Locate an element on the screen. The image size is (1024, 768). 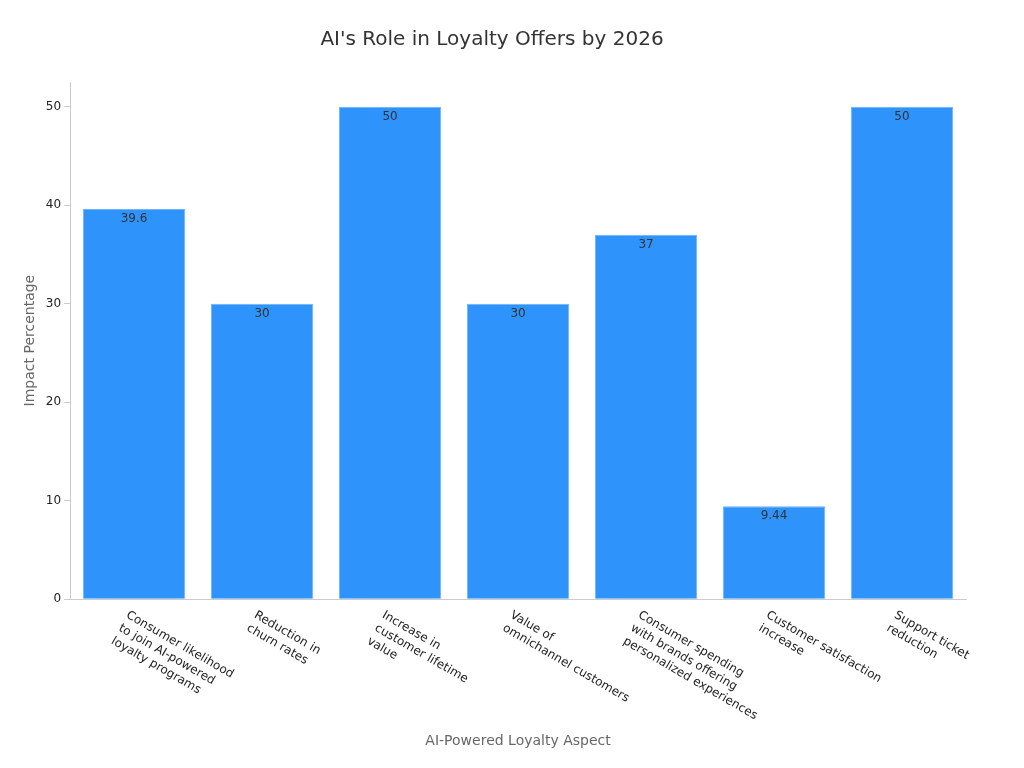
data-label: 9.44 is located at coordinates (774, 515).